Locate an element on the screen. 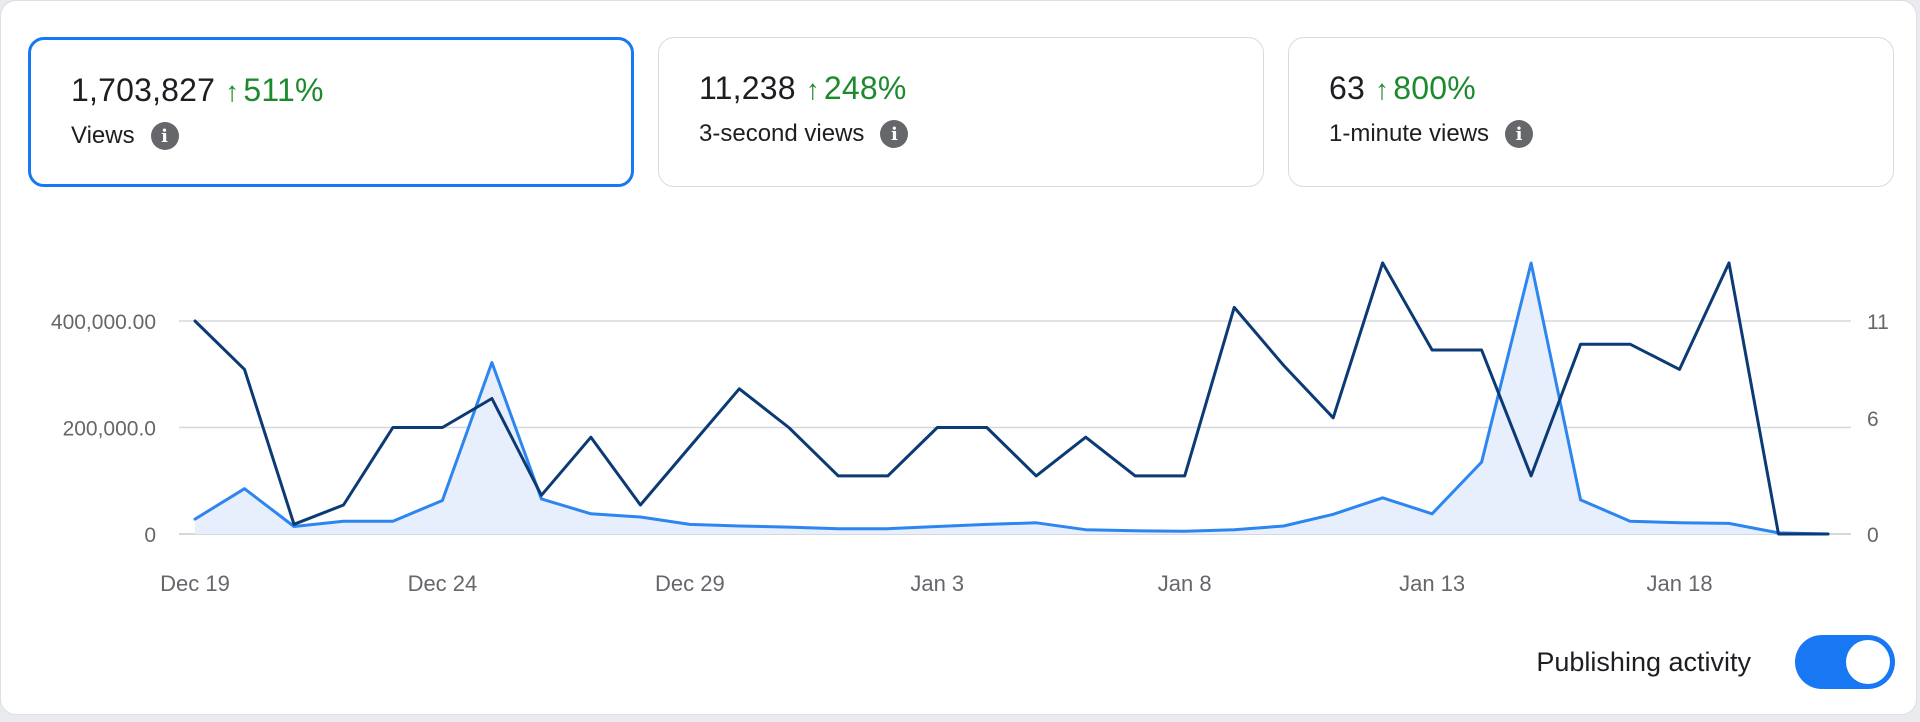 This screenshot has height=722, width=1920. metric-label: 1-minute views is located at coordinates (1409, 133).